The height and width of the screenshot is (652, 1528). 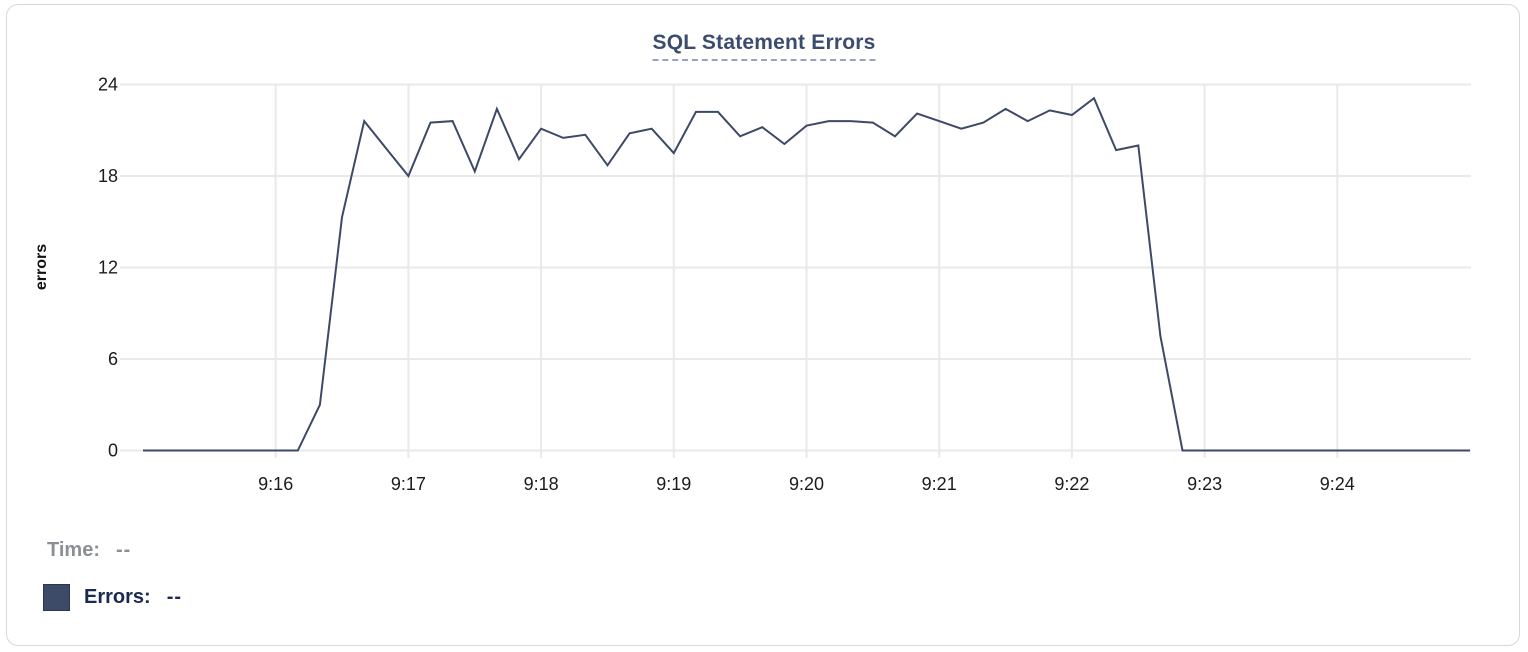 What do you see at coordinates (112, 550) in the screenshot?
I see `readout-time-row: Time: --` at bounding box center [112, 550].